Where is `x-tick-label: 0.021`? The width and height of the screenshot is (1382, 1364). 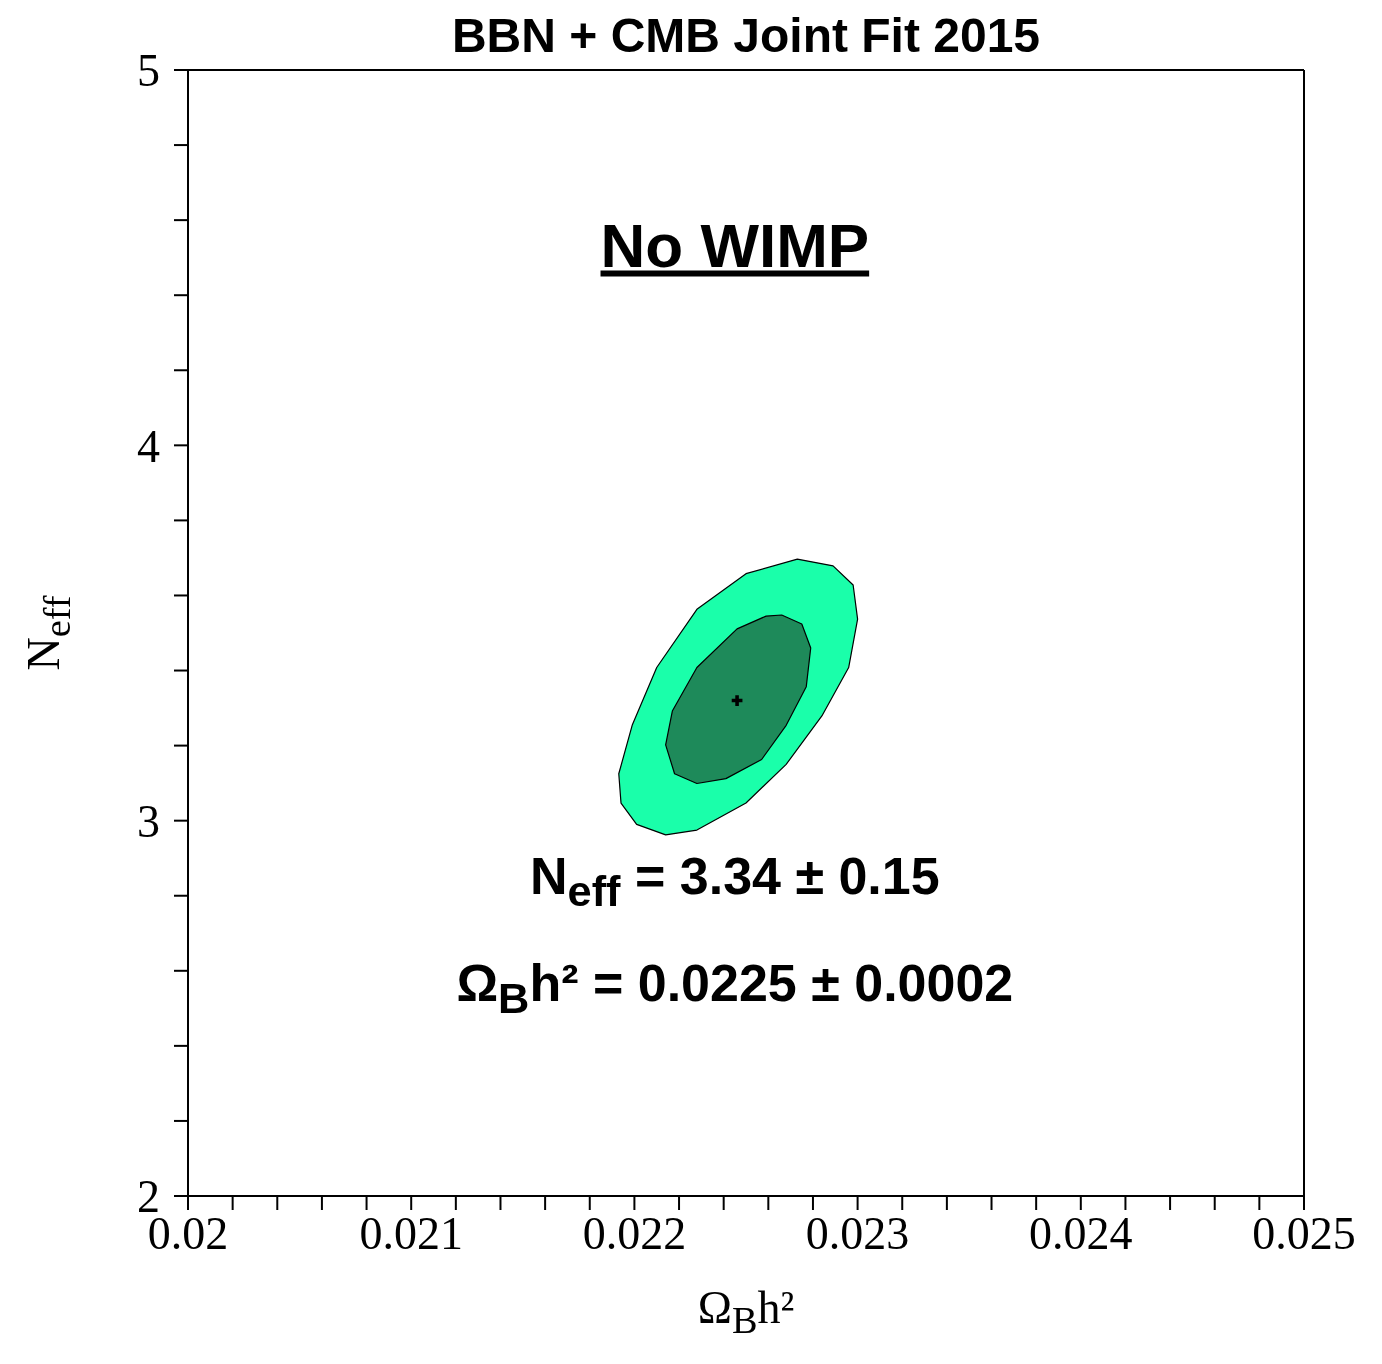
x-tick-label: 0.021 is located at coordinates (411, 1233).